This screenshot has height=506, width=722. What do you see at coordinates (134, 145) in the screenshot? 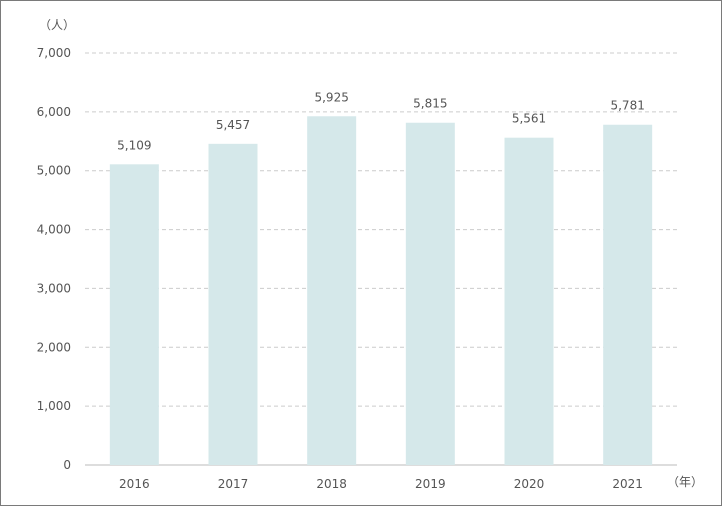
I see `data-label: 5,109` at bounding box center [134, 145].